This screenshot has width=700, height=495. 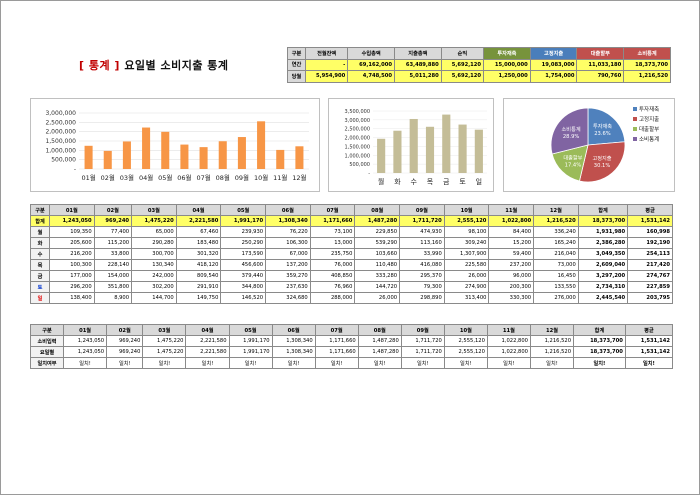 I want to click on main-header-cell: 04월, so click(x=198, y=210).